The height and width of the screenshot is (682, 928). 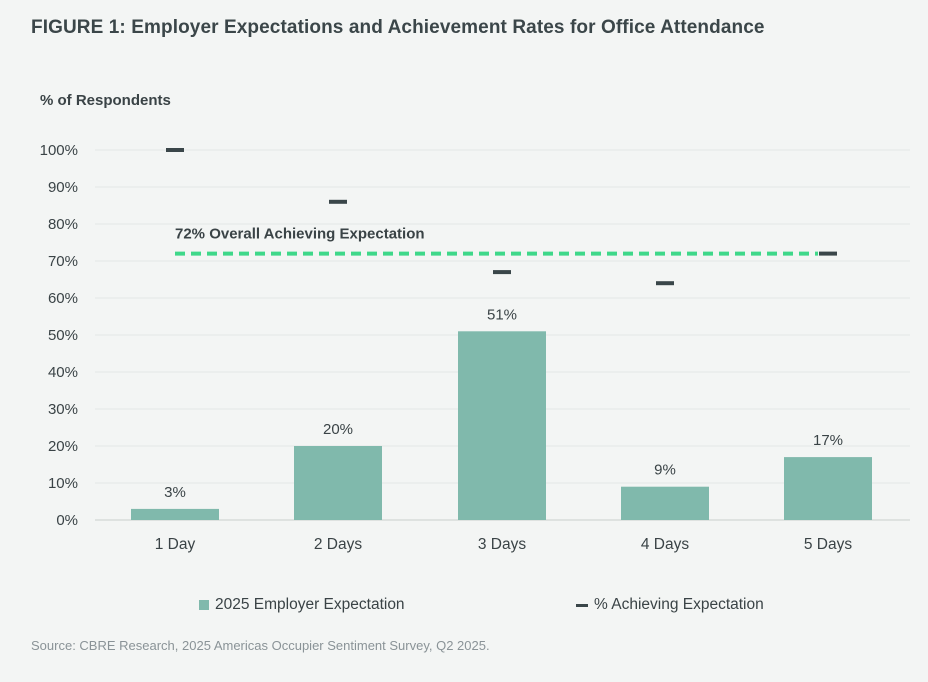 I want to click on y-tick-label: 0%, so click(x=67, y=520).